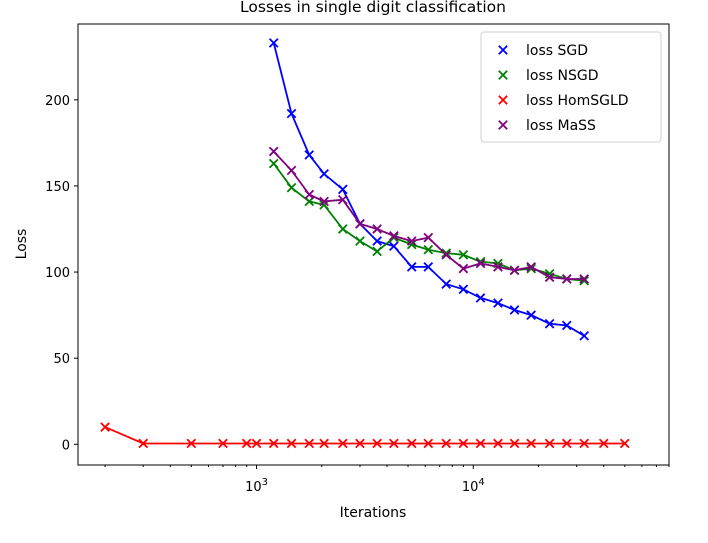  I want to click on legend: loss SGD loss NSGD loss HomSGLD loss MaSS, so click(571, 87).